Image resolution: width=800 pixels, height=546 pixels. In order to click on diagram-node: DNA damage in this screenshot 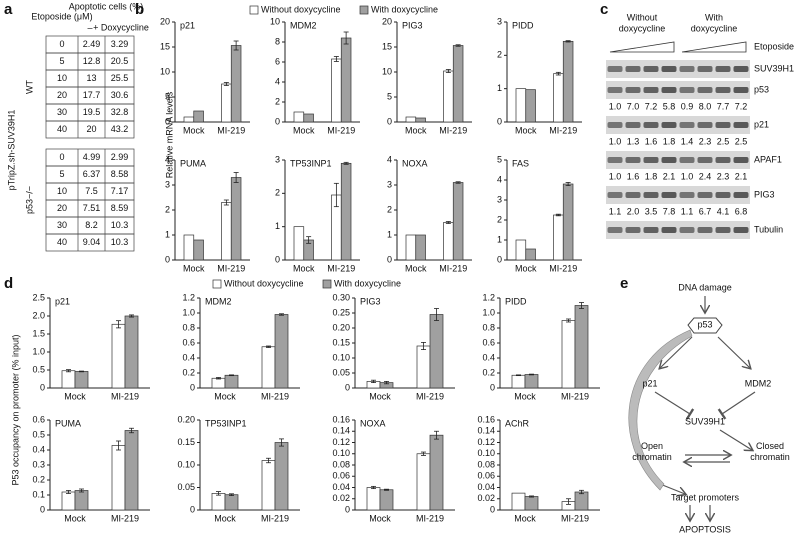, I will do `click(705, 287)`.